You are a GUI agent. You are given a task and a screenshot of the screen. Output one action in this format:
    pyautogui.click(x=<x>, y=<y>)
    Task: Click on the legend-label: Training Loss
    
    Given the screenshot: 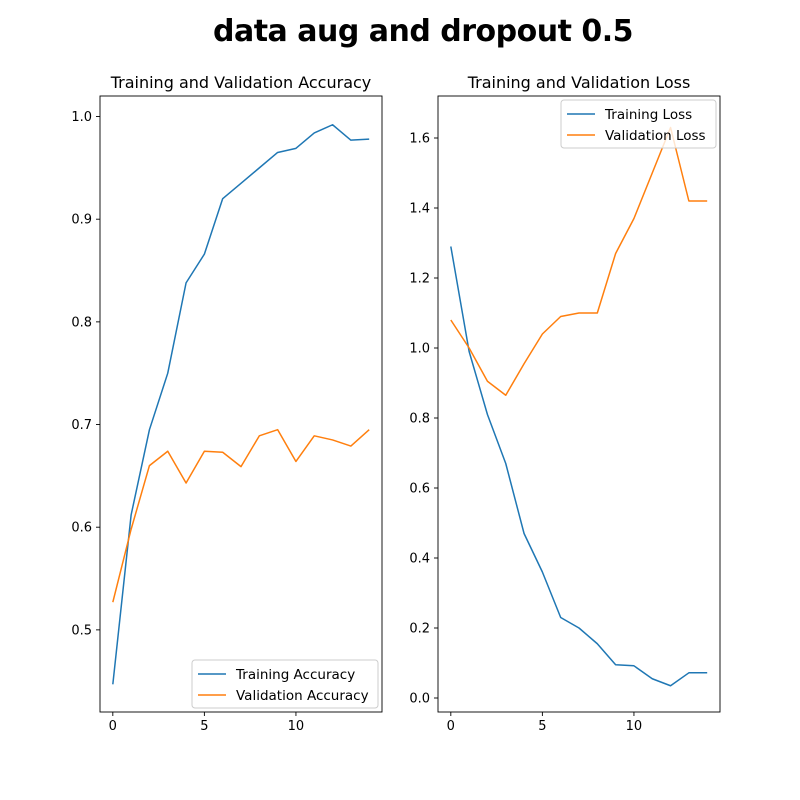 What is the action you would take?
    pyautogui.click(x=648, y=115)
    